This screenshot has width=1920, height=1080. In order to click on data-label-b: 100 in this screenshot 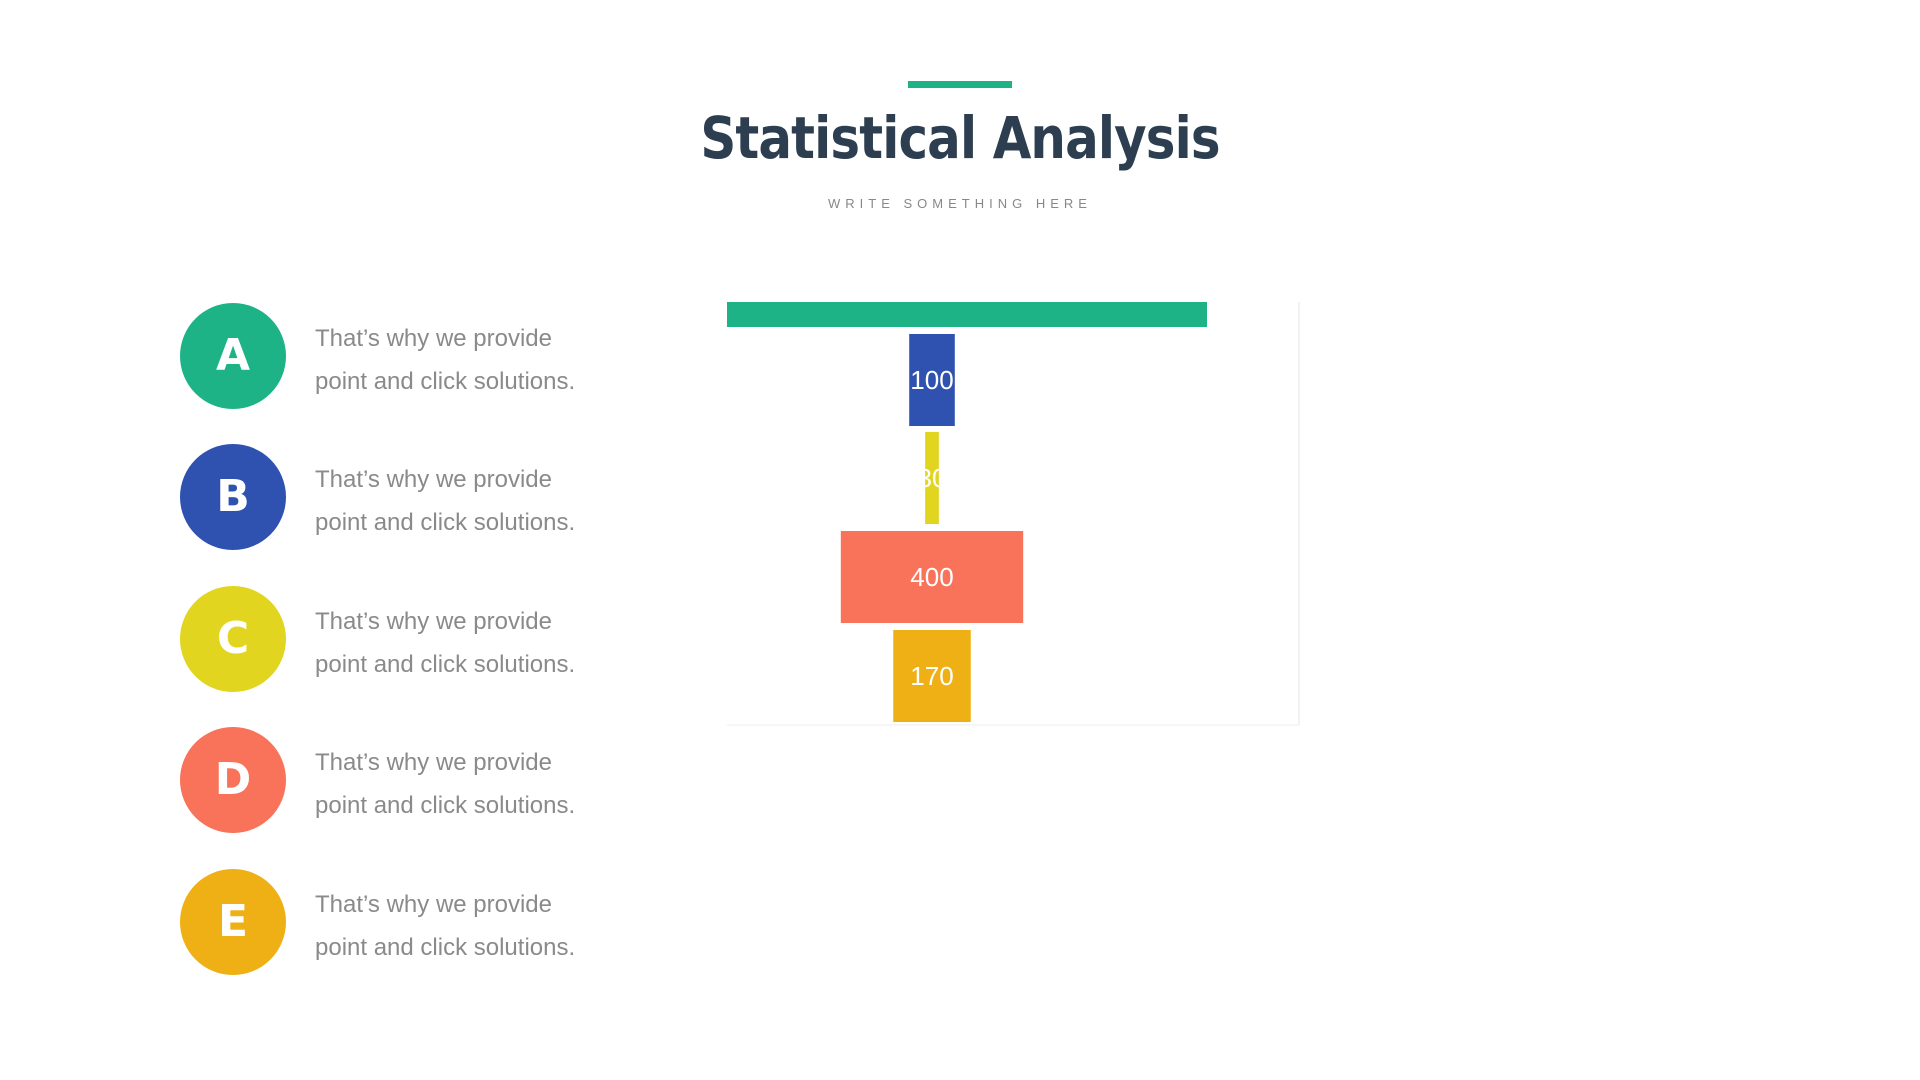, I will do `click(931, 380)`.